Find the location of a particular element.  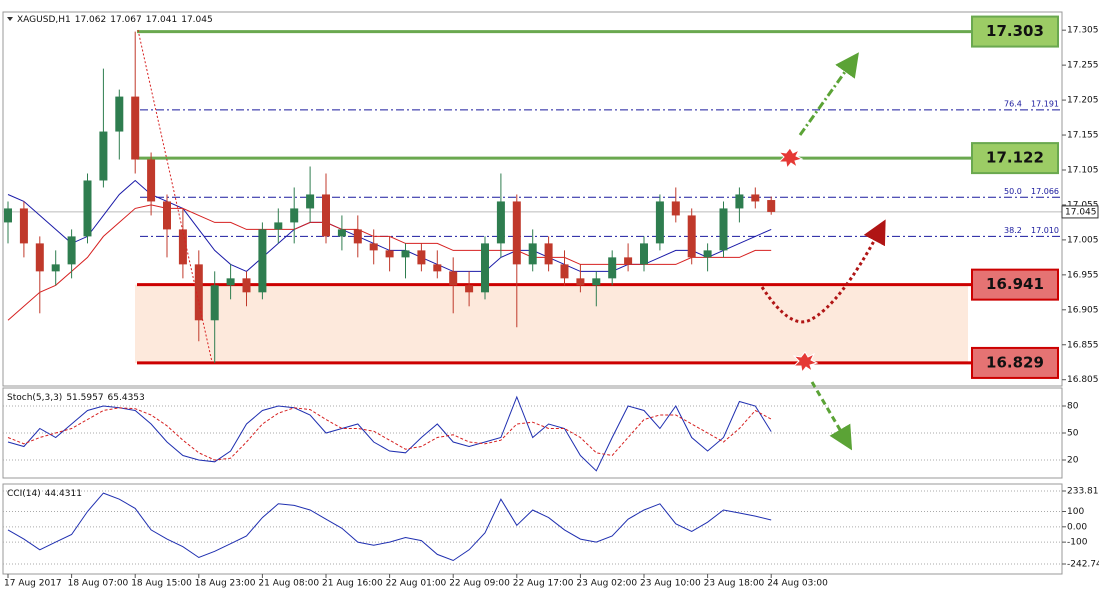

x-tick-label: 23 Aug 18:00 is located at coordinates (734, 584).